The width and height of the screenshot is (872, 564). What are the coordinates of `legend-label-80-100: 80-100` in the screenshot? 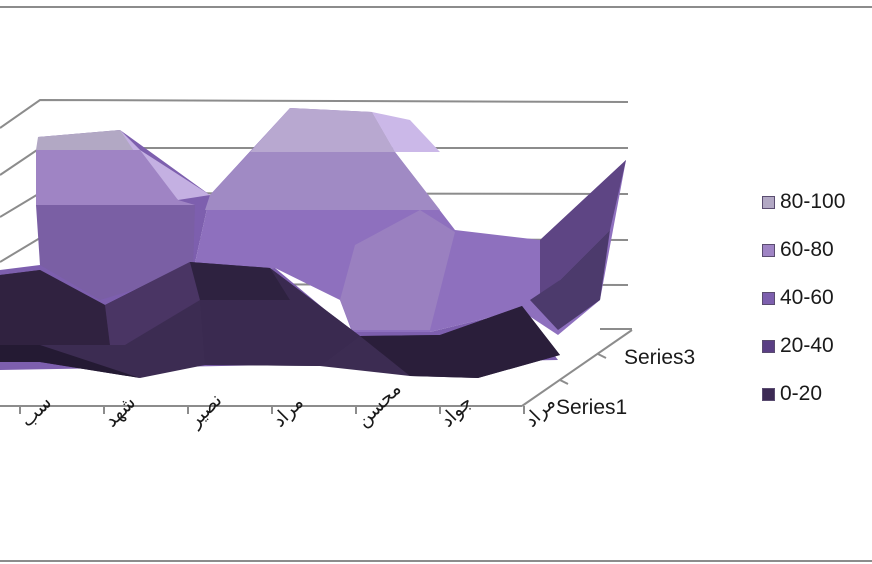 It's located at (813, 201).